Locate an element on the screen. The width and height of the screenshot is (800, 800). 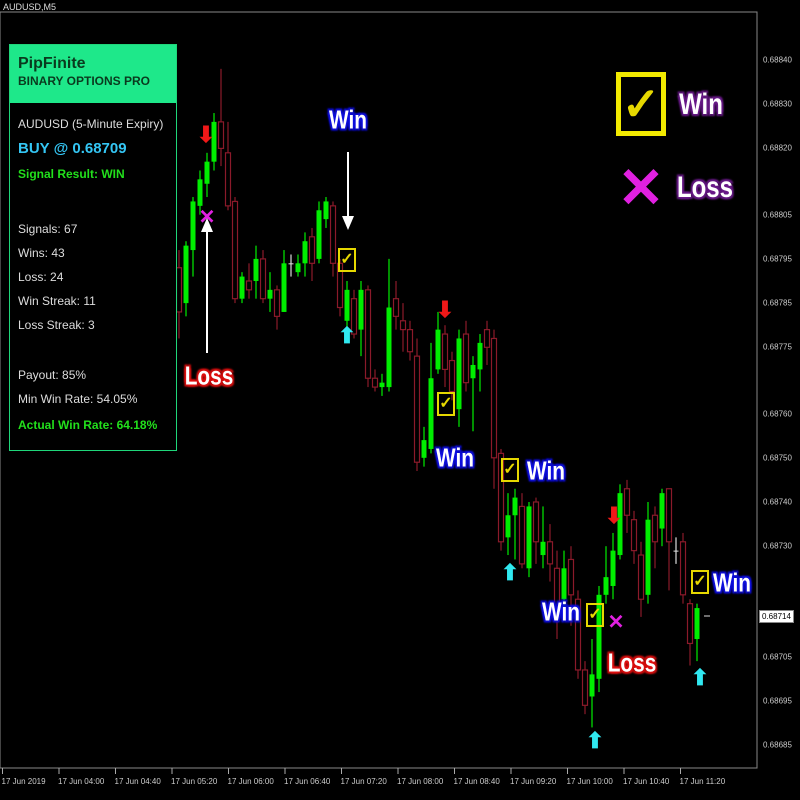
legend-loss-x-icon: ✕ is located at coordinates (641, 187).